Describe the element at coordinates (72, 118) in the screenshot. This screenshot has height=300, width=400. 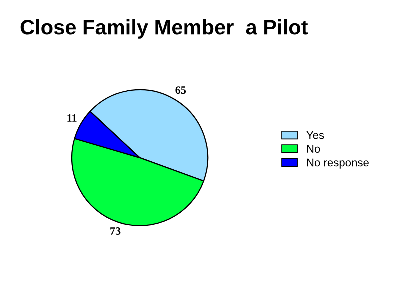
I see `data-label: 11` at that location.